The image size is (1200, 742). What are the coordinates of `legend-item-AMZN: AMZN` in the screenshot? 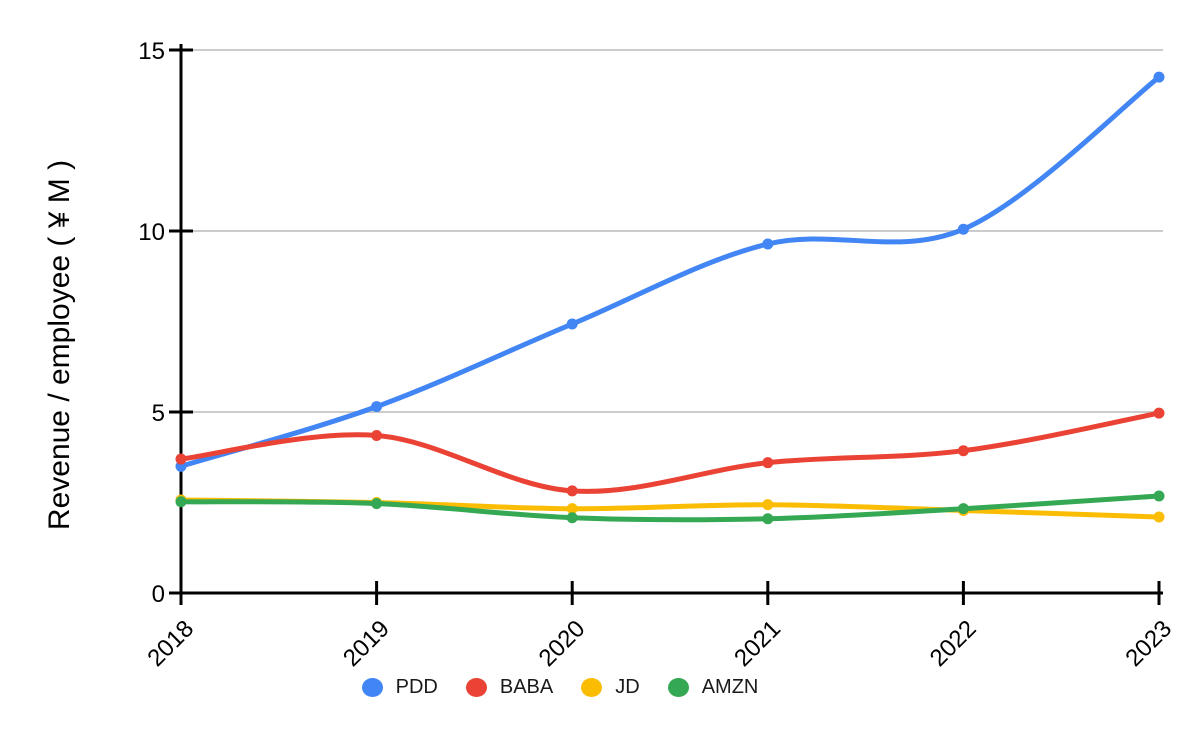 It's located at (713, 687).